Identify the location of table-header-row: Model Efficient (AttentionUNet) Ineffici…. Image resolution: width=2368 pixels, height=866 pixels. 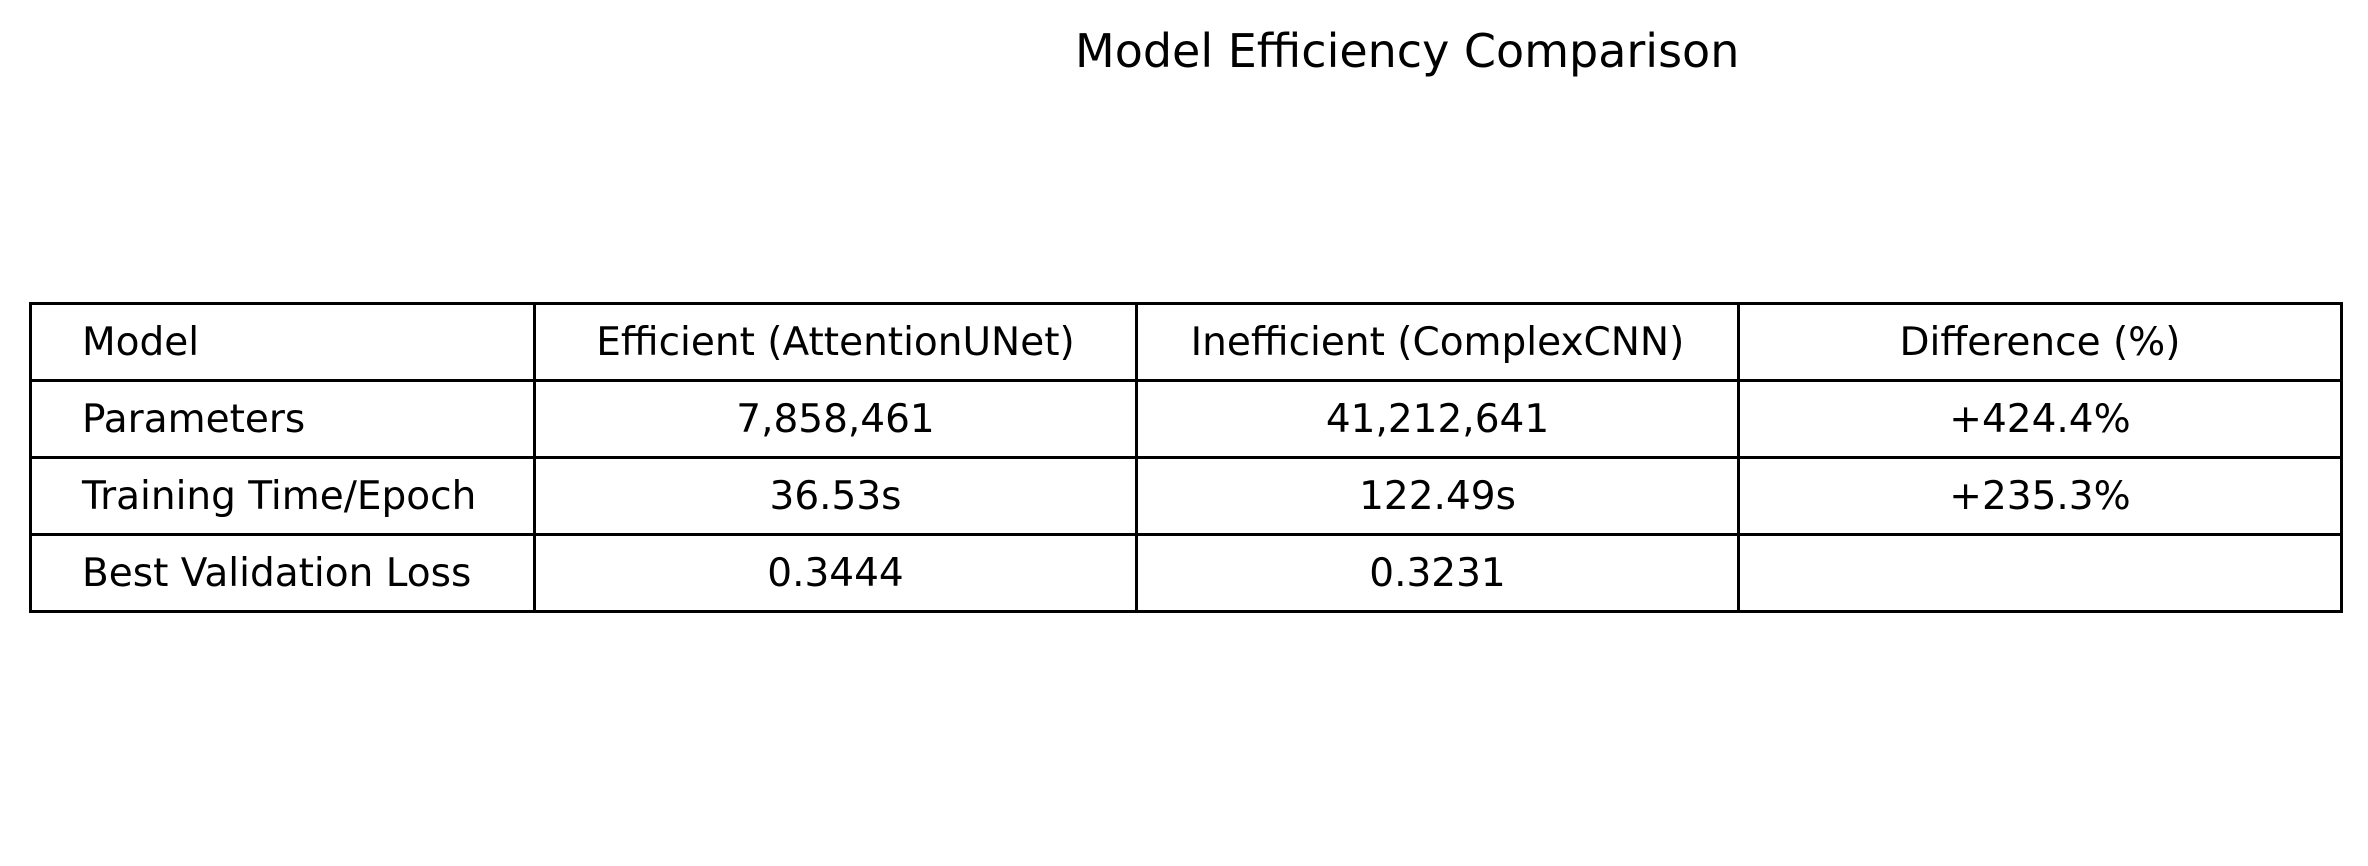
(1186, 342).